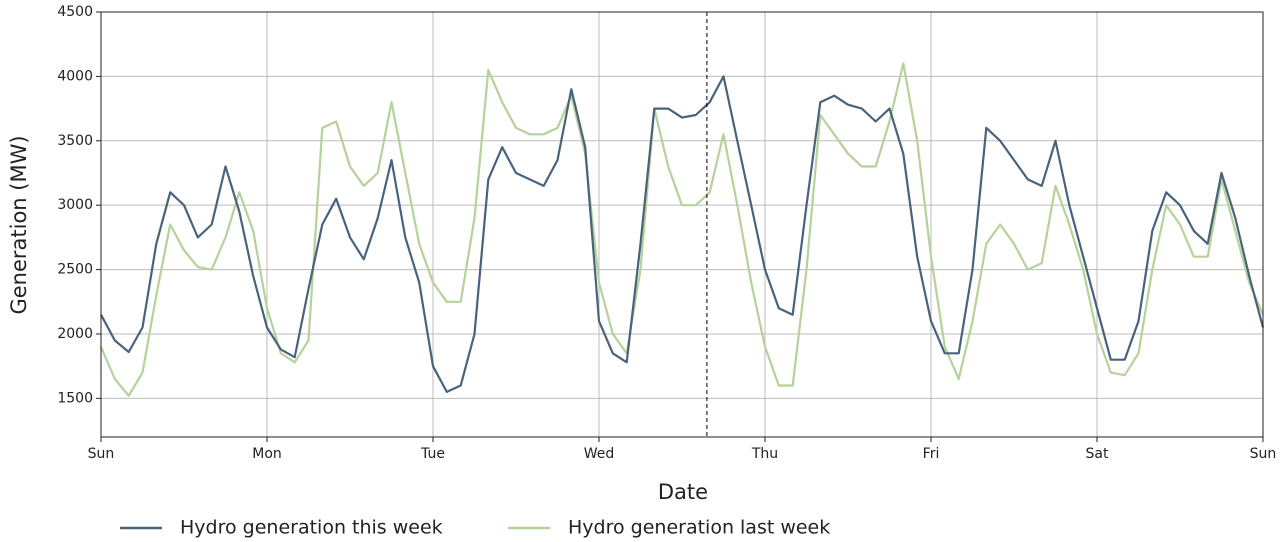 The height and width of the screenshot is (542, 1288). What do you see at coordinates (764, 454) in the screenshot?
I see `x-tick-label: Thu` at bounding box center [764, 454].